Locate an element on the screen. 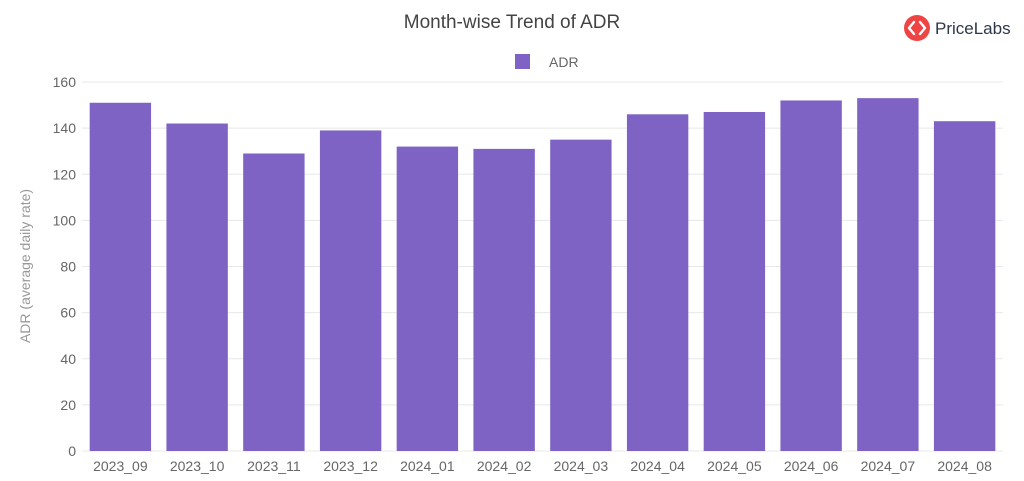 The image size is (1024, 481). y-tick-label: 100 is located at coordinates (65, 220).